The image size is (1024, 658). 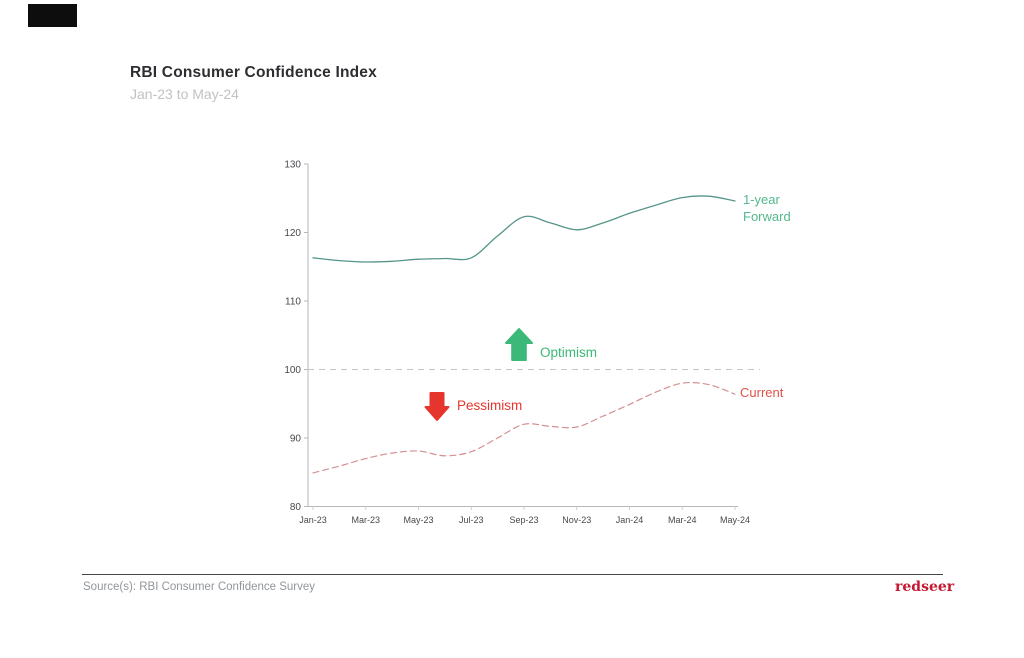 What do you see at coordinates (576, 520) in the screenshot?
I see `x-tick-label: Nov-23` at bounding box center [576, 520].